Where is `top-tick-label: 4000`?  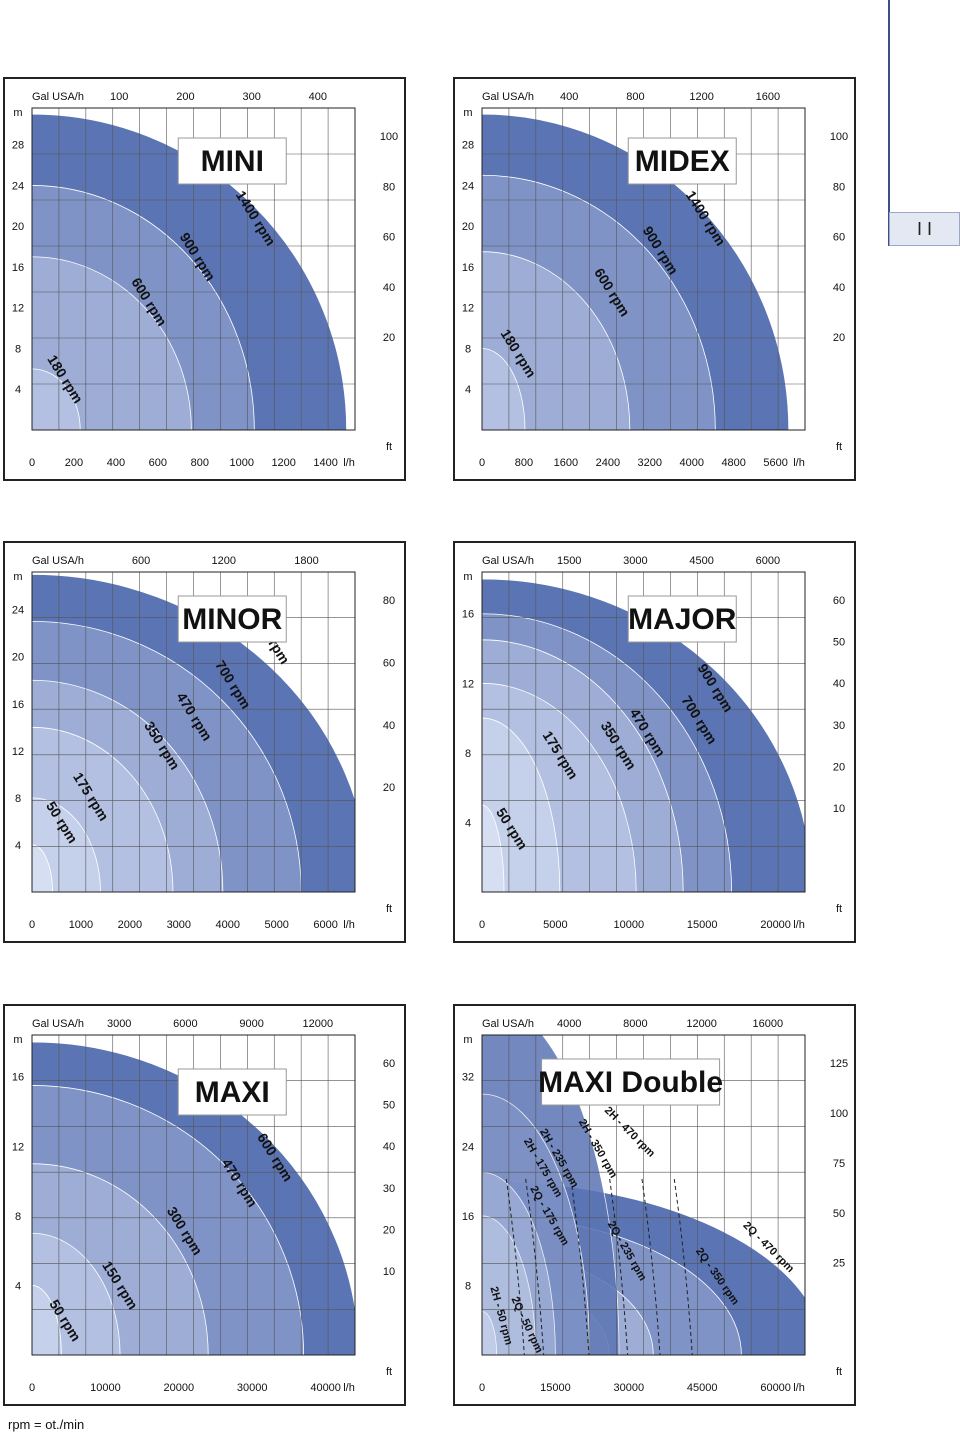
top-tick-label: 4000 is located at coordinates (569, 1024).